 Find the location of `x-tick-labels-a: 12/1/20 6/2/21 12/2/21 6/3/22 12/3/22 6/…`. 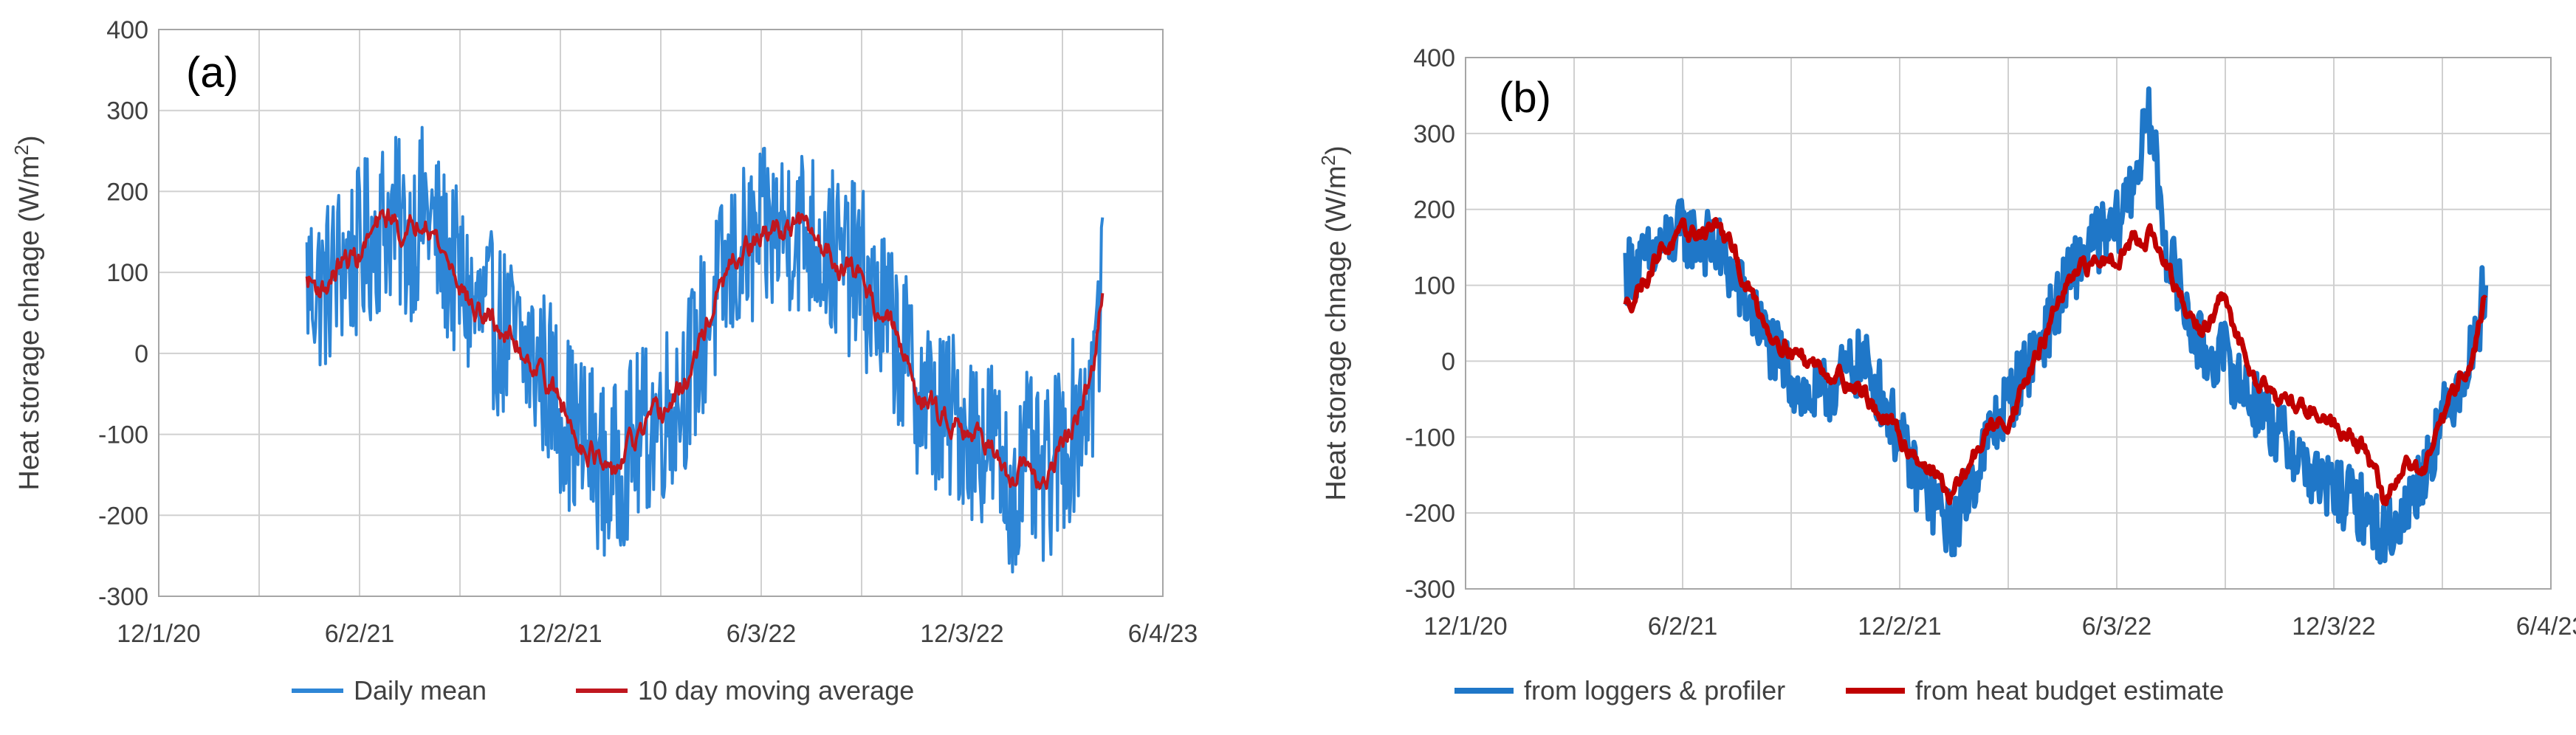

x-tick-labels-a: 12/1/20 6/2/21 12/2/21 6/3/22 12/3/22 6/… is located at coordinates (657, 634).